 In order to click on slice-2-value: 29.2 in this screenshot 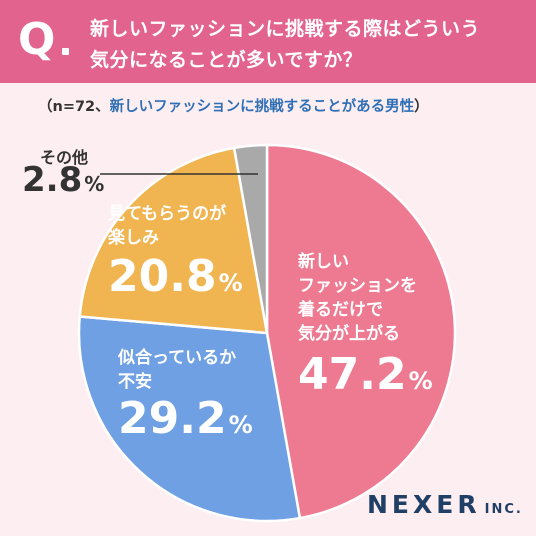, I will do `click(172, 418)`.